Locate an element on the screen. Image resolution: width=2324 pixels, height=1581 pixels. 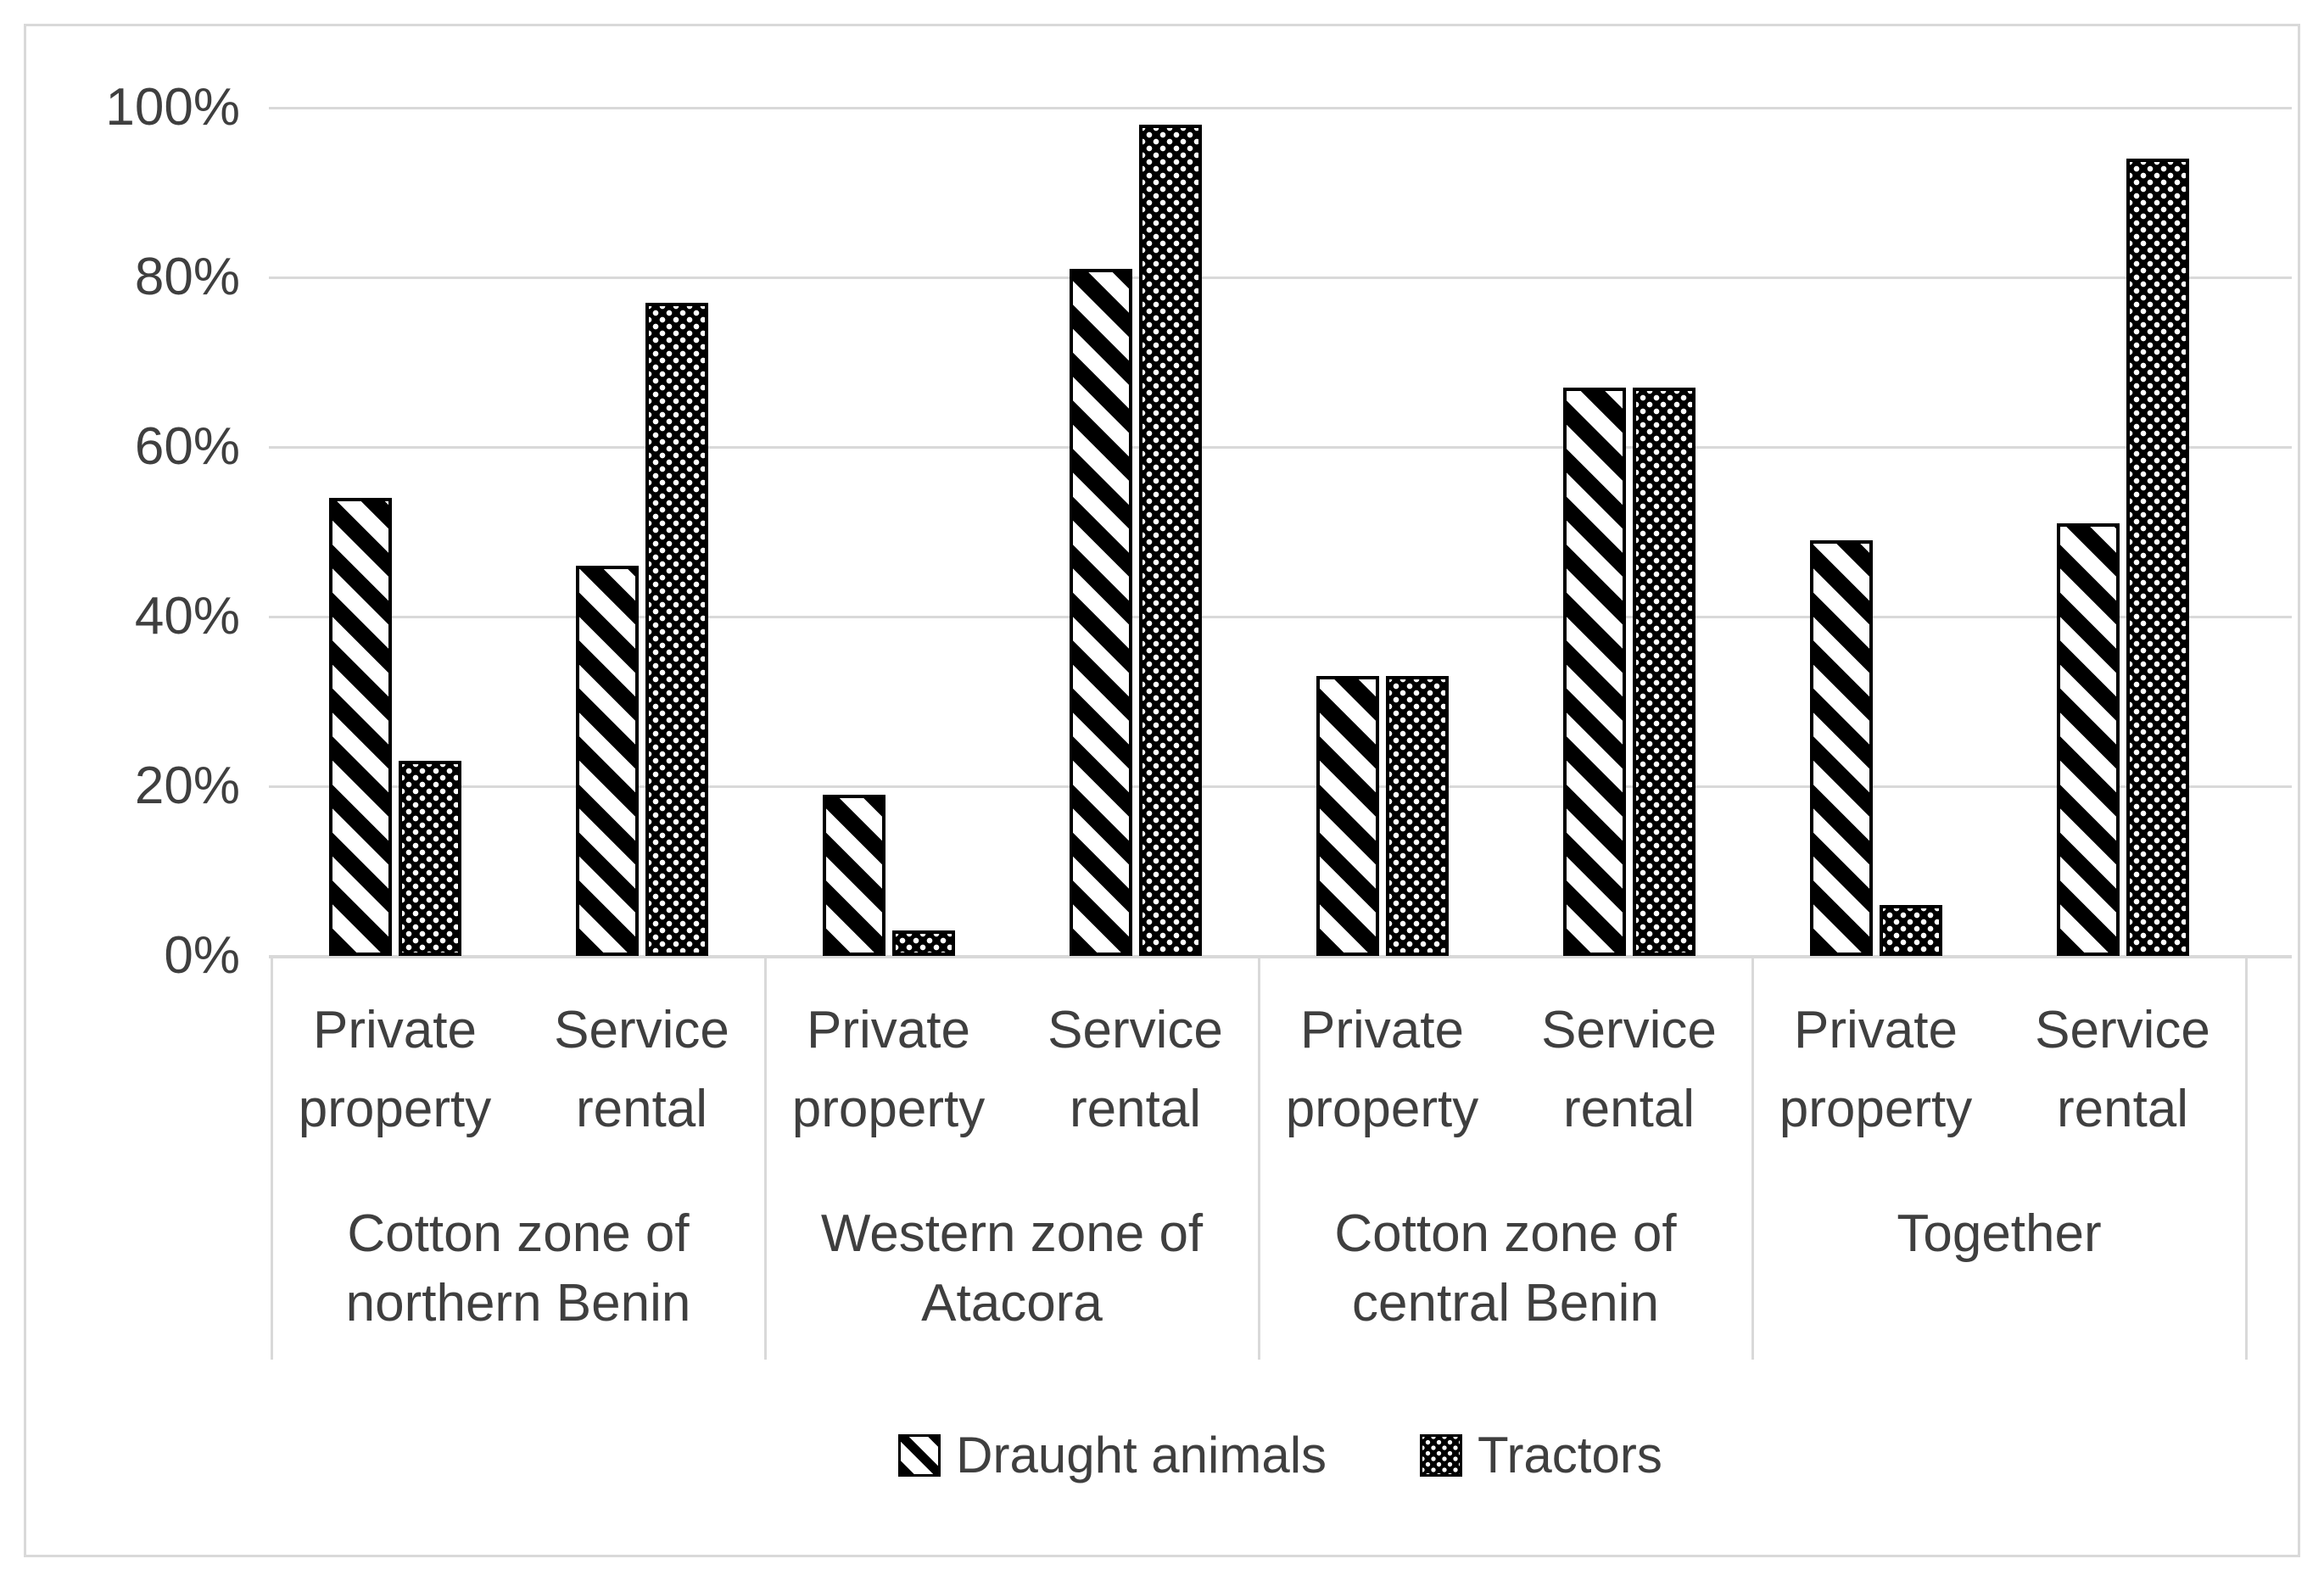
y-tick-label: 100% is located at coordinates (172, 107).